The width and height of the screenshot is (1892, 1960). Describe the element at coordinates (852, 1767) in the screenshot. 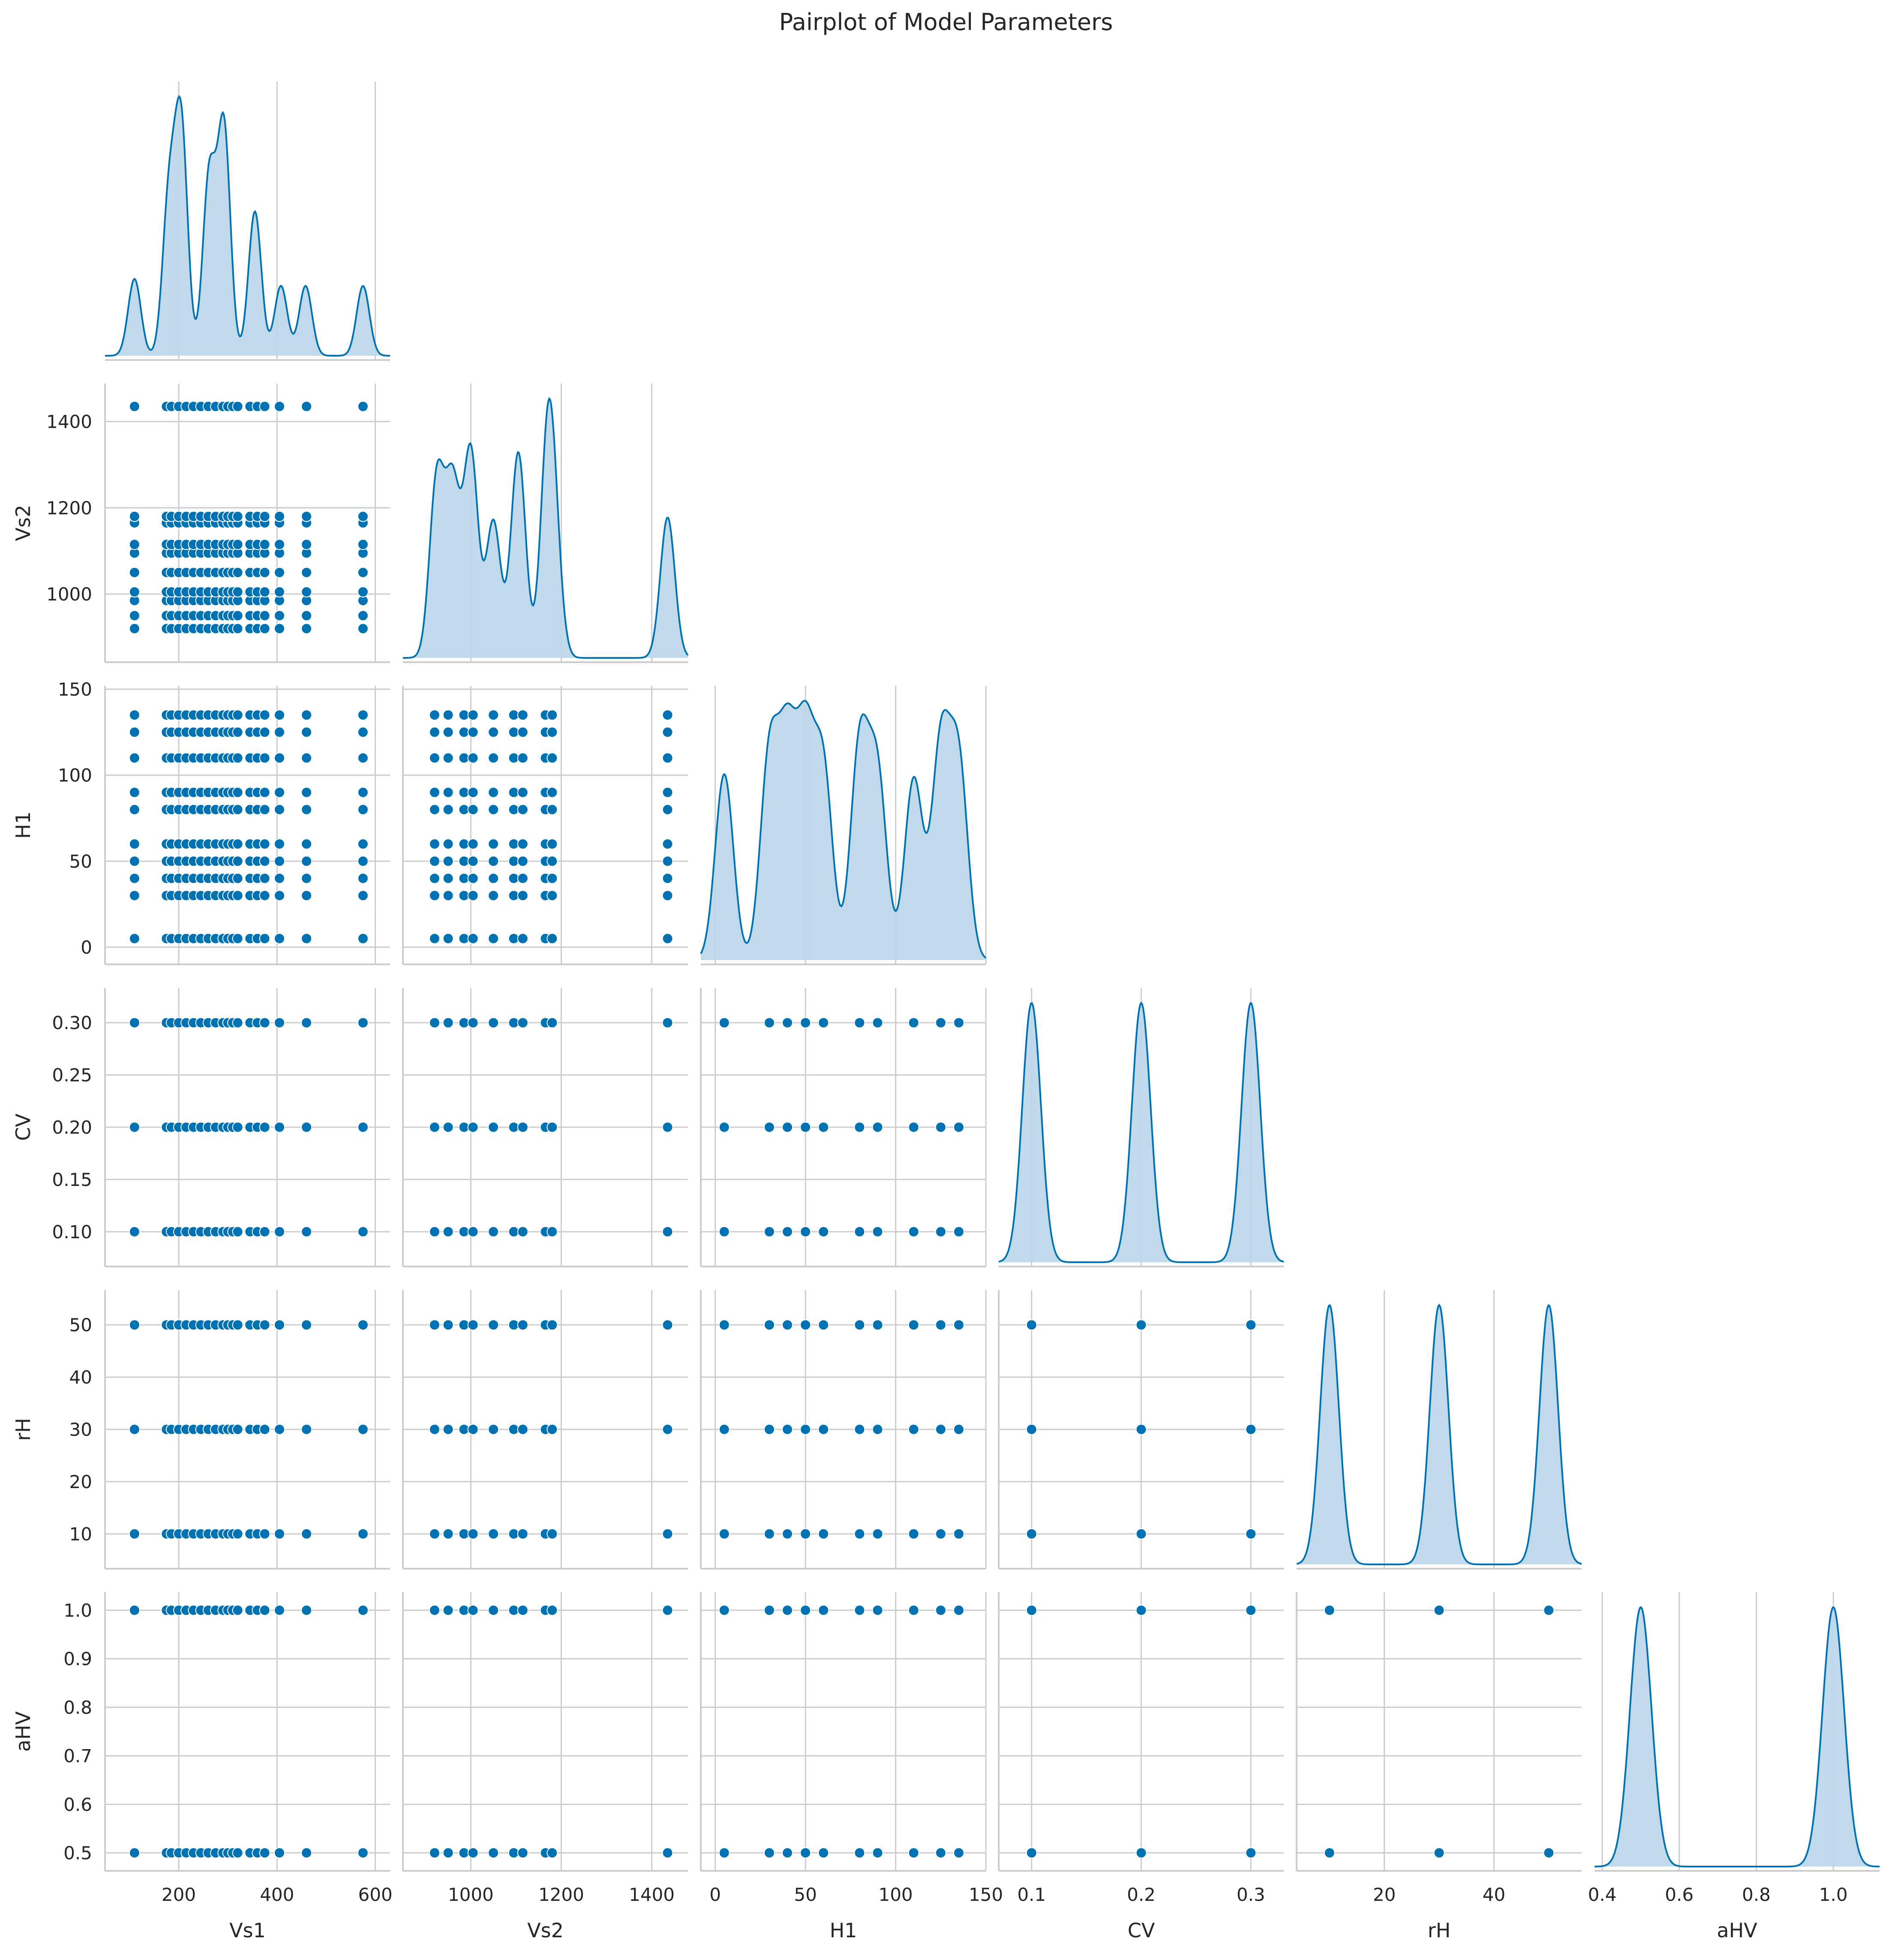

I see `panel-aHV-vs-H1: 0 50 100 150 H1` at that location.